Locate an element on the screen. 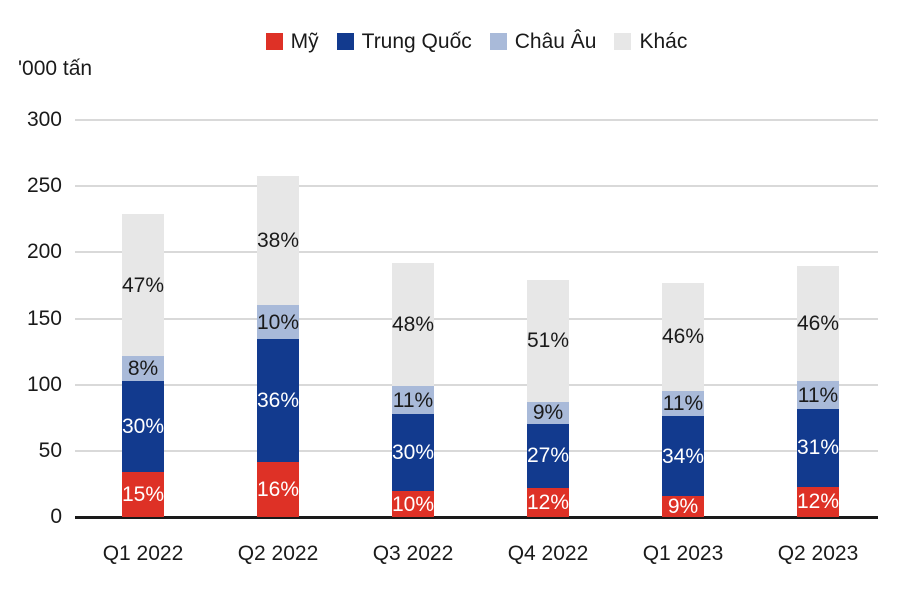 This screenshot has height=600, width=900. bar-segment: 31% is located at coordinates (818, 447).